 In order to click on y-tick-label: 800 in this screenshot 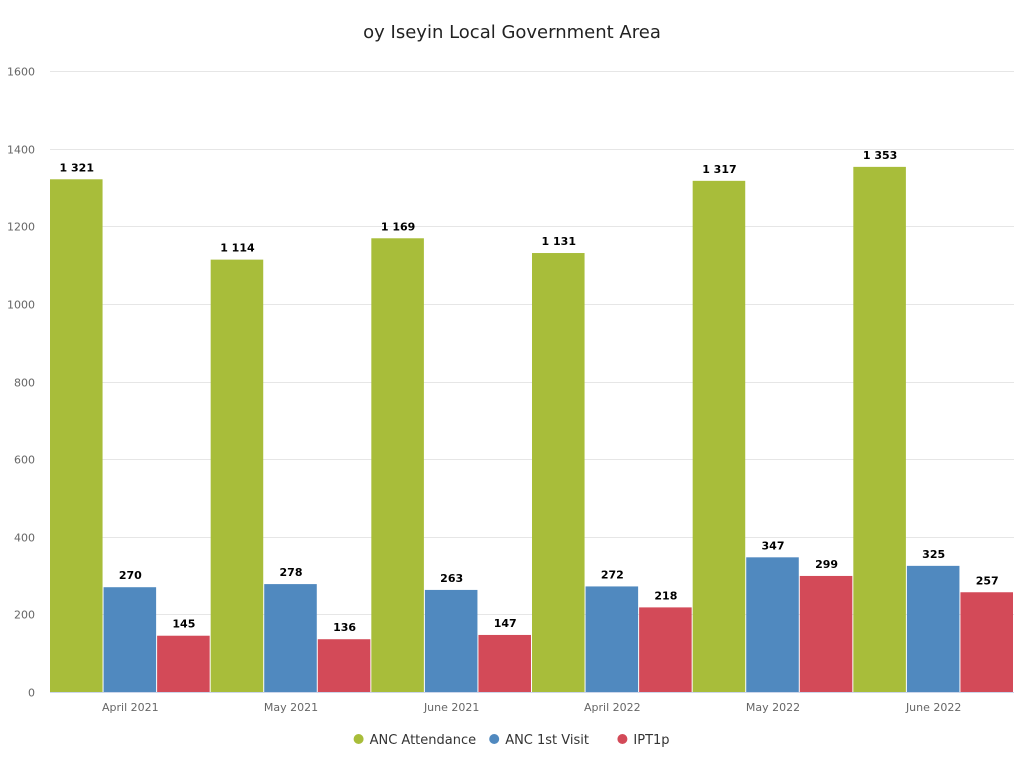, I will do `click(24, 383)`.